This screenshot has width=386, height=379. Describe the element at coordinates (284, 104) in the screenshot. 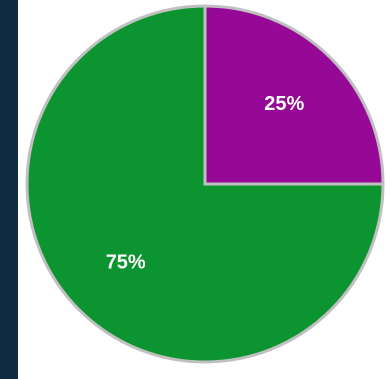

I see `pie-slice-label: 25%` at that location.